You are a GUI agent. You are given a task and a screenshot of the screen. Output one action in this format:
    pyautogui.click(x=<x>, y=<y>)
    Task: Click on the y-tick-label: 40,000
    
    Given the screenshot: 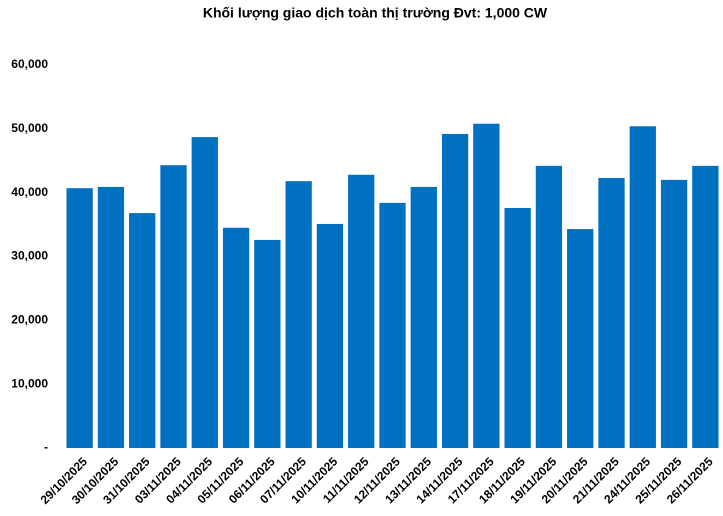 What is the action you would take?
    pyautogui.click(x=29, y=192)
    